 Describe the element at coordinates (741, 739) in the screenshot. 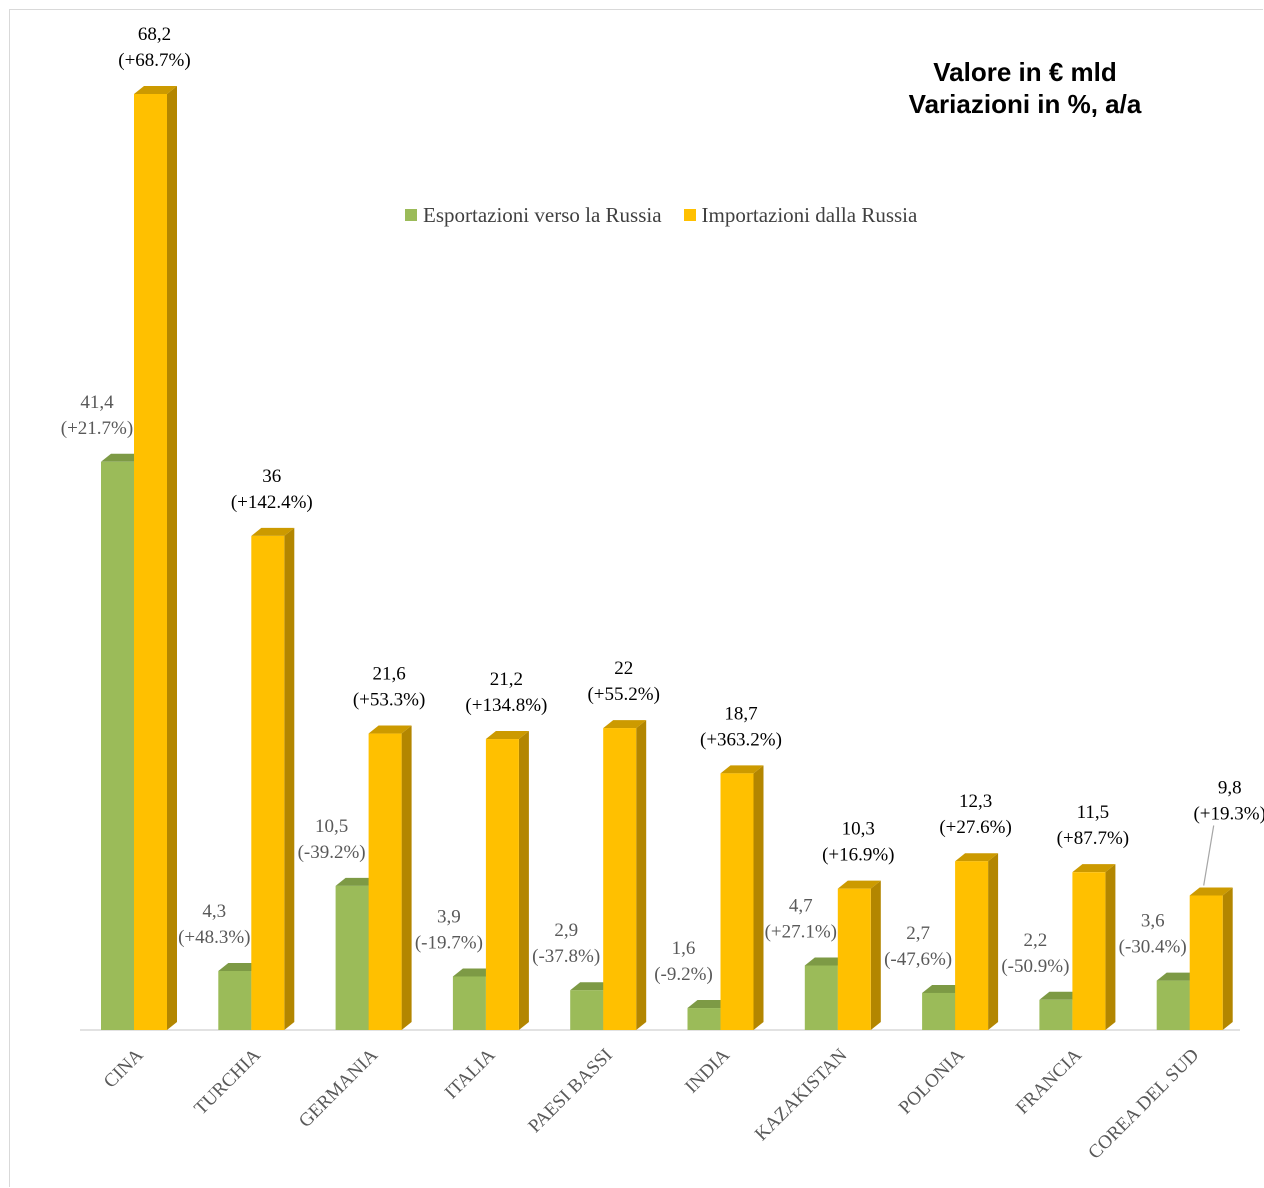

I see `data-label-imports-change-5: (+363.2%)` at that location.